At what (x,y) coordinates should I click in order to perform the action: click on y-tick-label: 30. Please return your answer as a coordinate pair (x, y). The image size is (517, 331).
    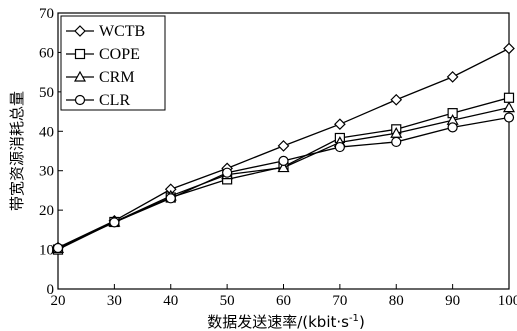
    Looking at the image, I should click on (46, 172).